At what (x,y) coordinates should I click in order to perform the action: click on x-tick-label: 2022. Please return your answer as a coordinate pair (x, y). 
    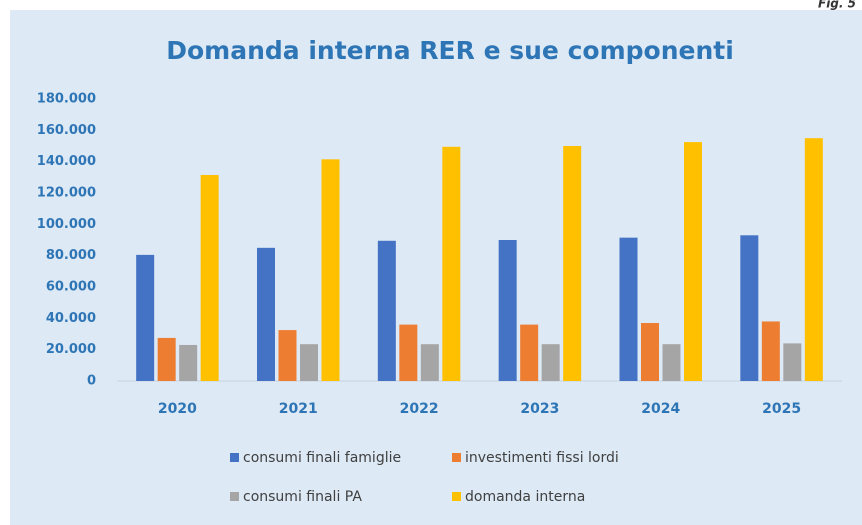
    Looking at the image, I should click on (419, 409).